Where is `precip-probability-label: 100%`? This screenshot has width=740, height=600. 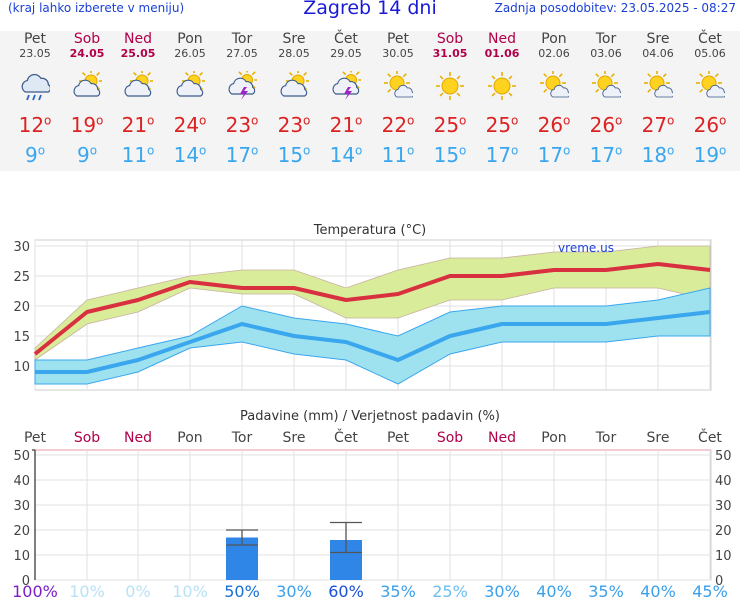 precip-probability-label: 100% is located at coordinates (35, 591).